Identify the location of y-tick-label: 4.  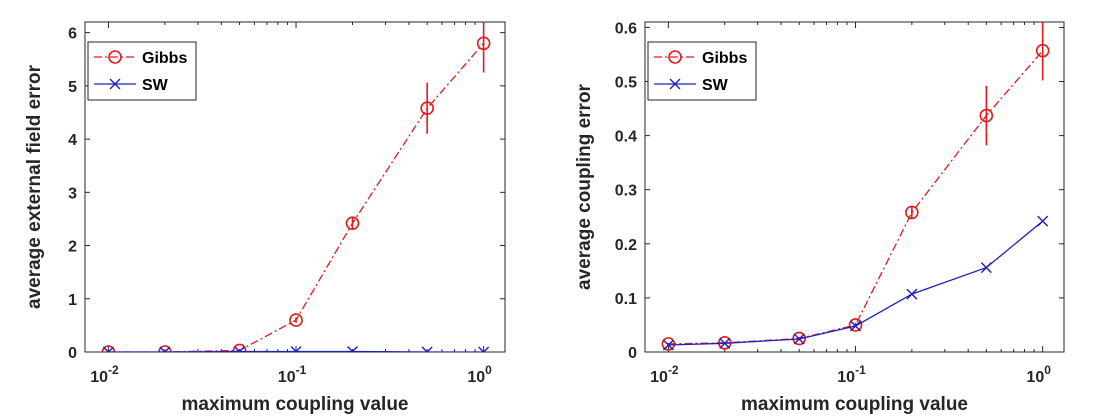
(72, 140).